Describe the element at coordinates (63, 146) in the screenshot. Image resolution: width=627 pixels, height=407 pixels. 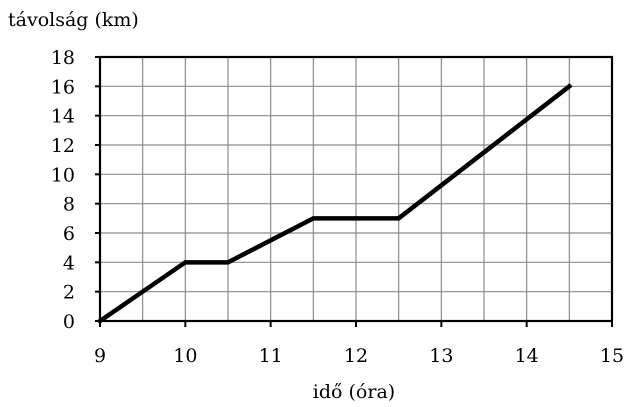
I see `y-tick-label: 12` at that location.